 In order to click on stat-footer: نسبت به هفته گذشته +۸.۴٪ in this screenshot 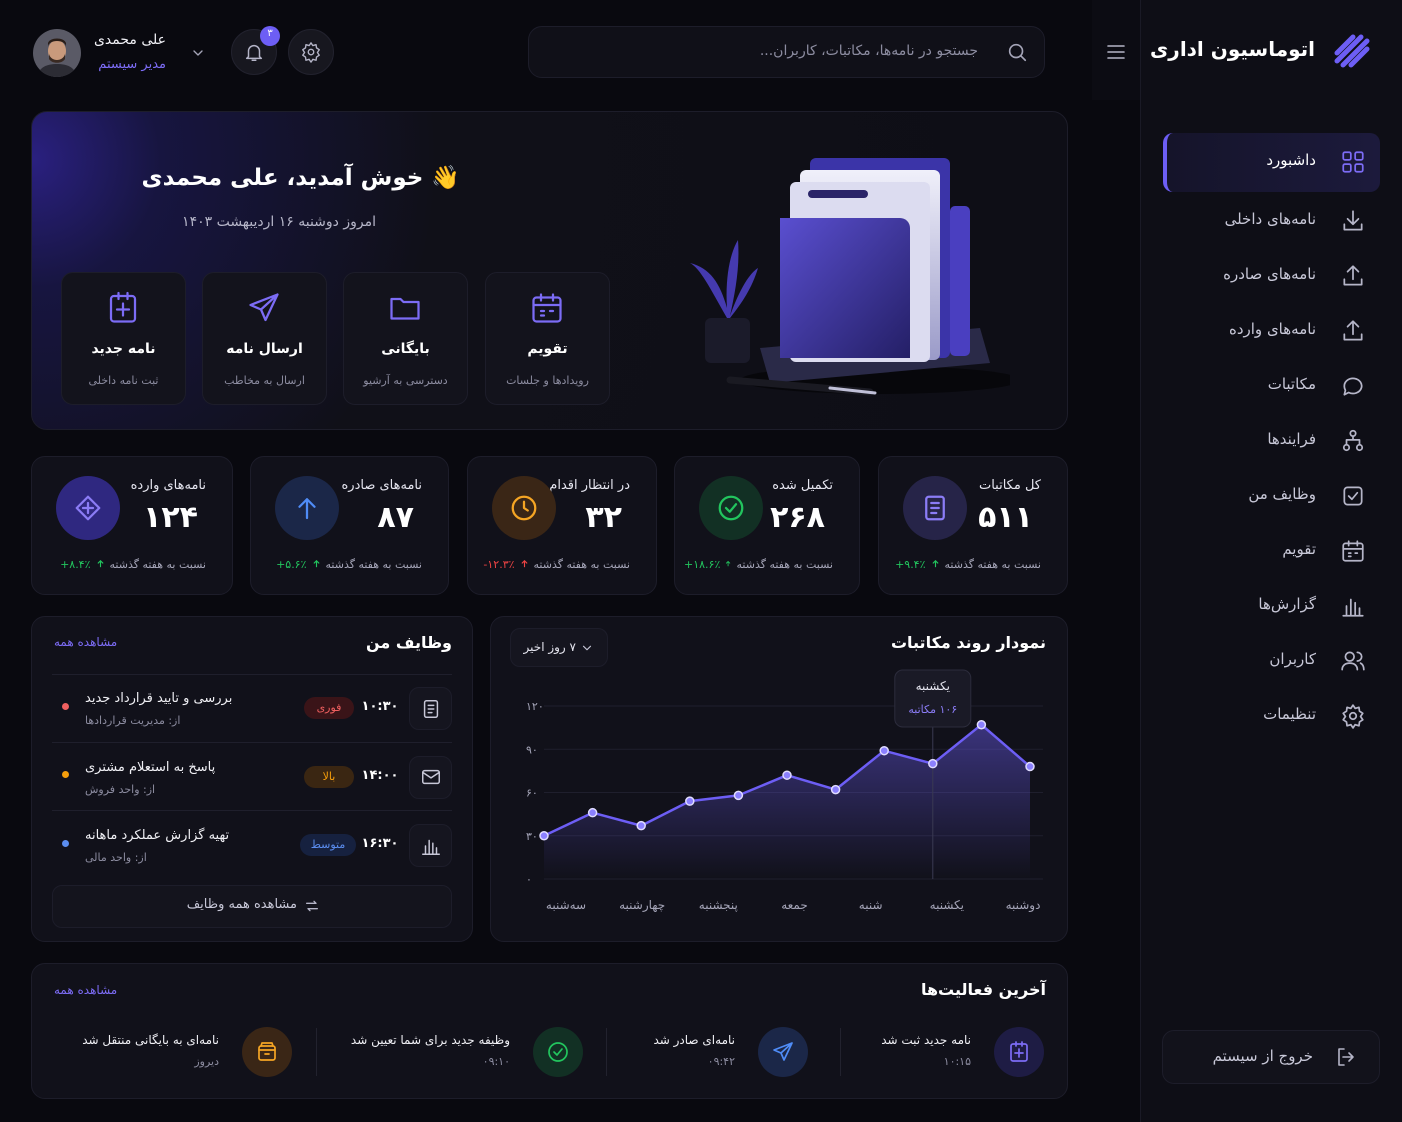, I will do `click(123, 564)`.